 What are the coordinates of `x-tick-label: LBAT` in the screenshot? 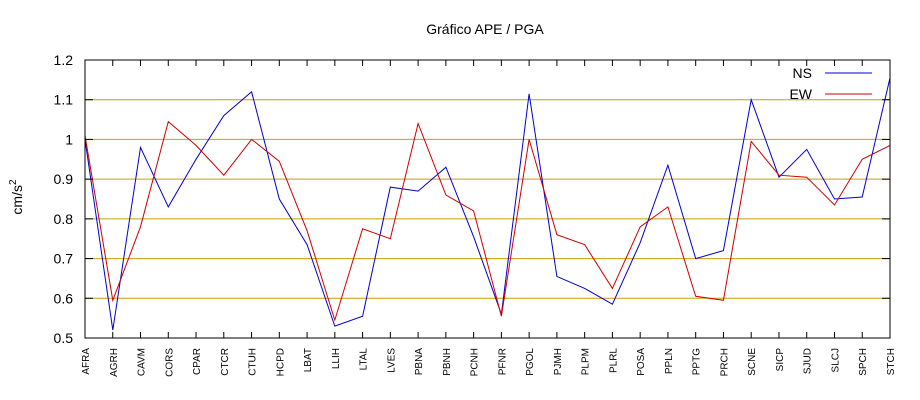 It's located at (308, 360).